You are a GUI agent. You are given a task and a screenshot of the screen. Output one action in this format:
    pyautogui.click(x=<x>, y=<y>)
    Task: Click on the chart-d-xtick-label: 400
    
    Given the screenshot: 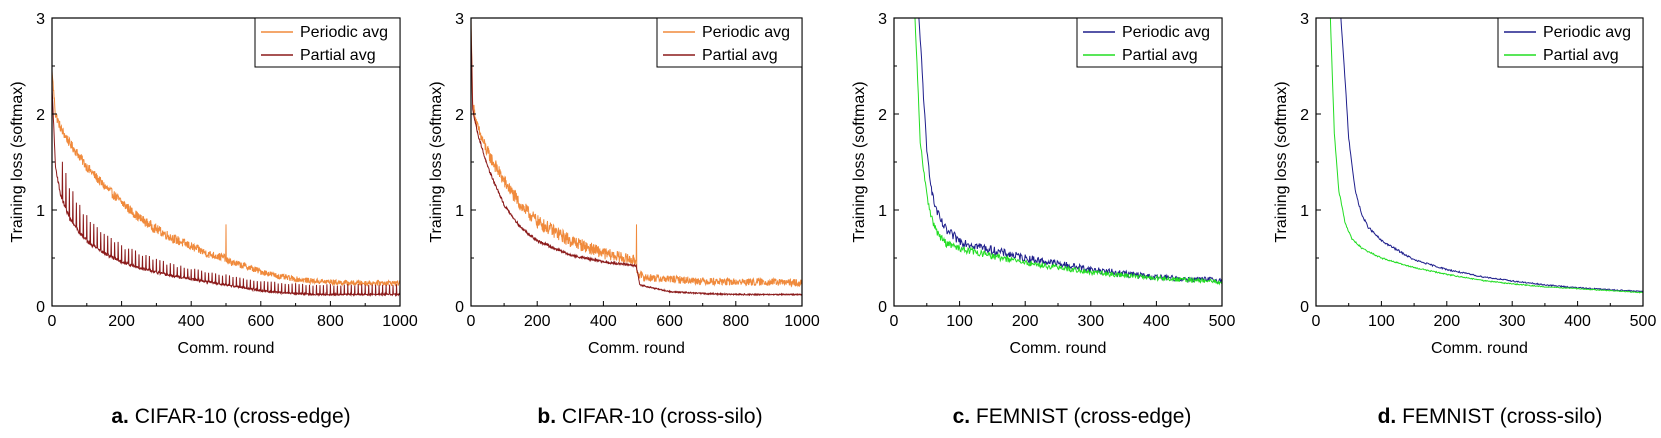 What is the action you would take?
    pyautogui.click(x=1577, y=321)
    